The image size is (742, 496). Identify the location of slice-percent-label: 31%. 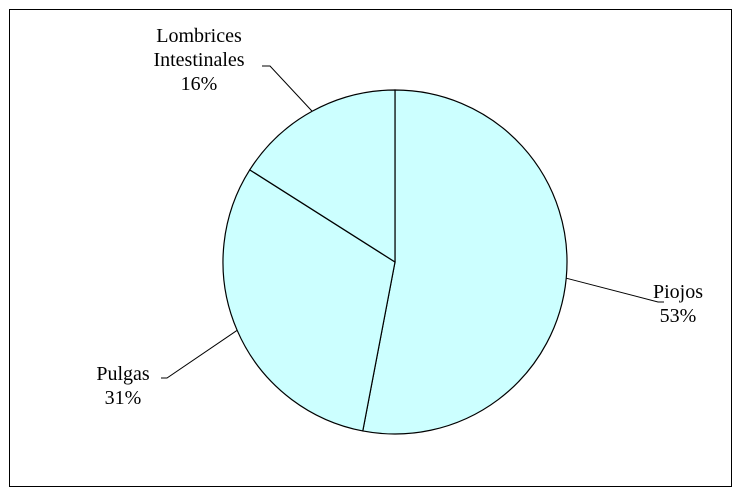
(123, 398).